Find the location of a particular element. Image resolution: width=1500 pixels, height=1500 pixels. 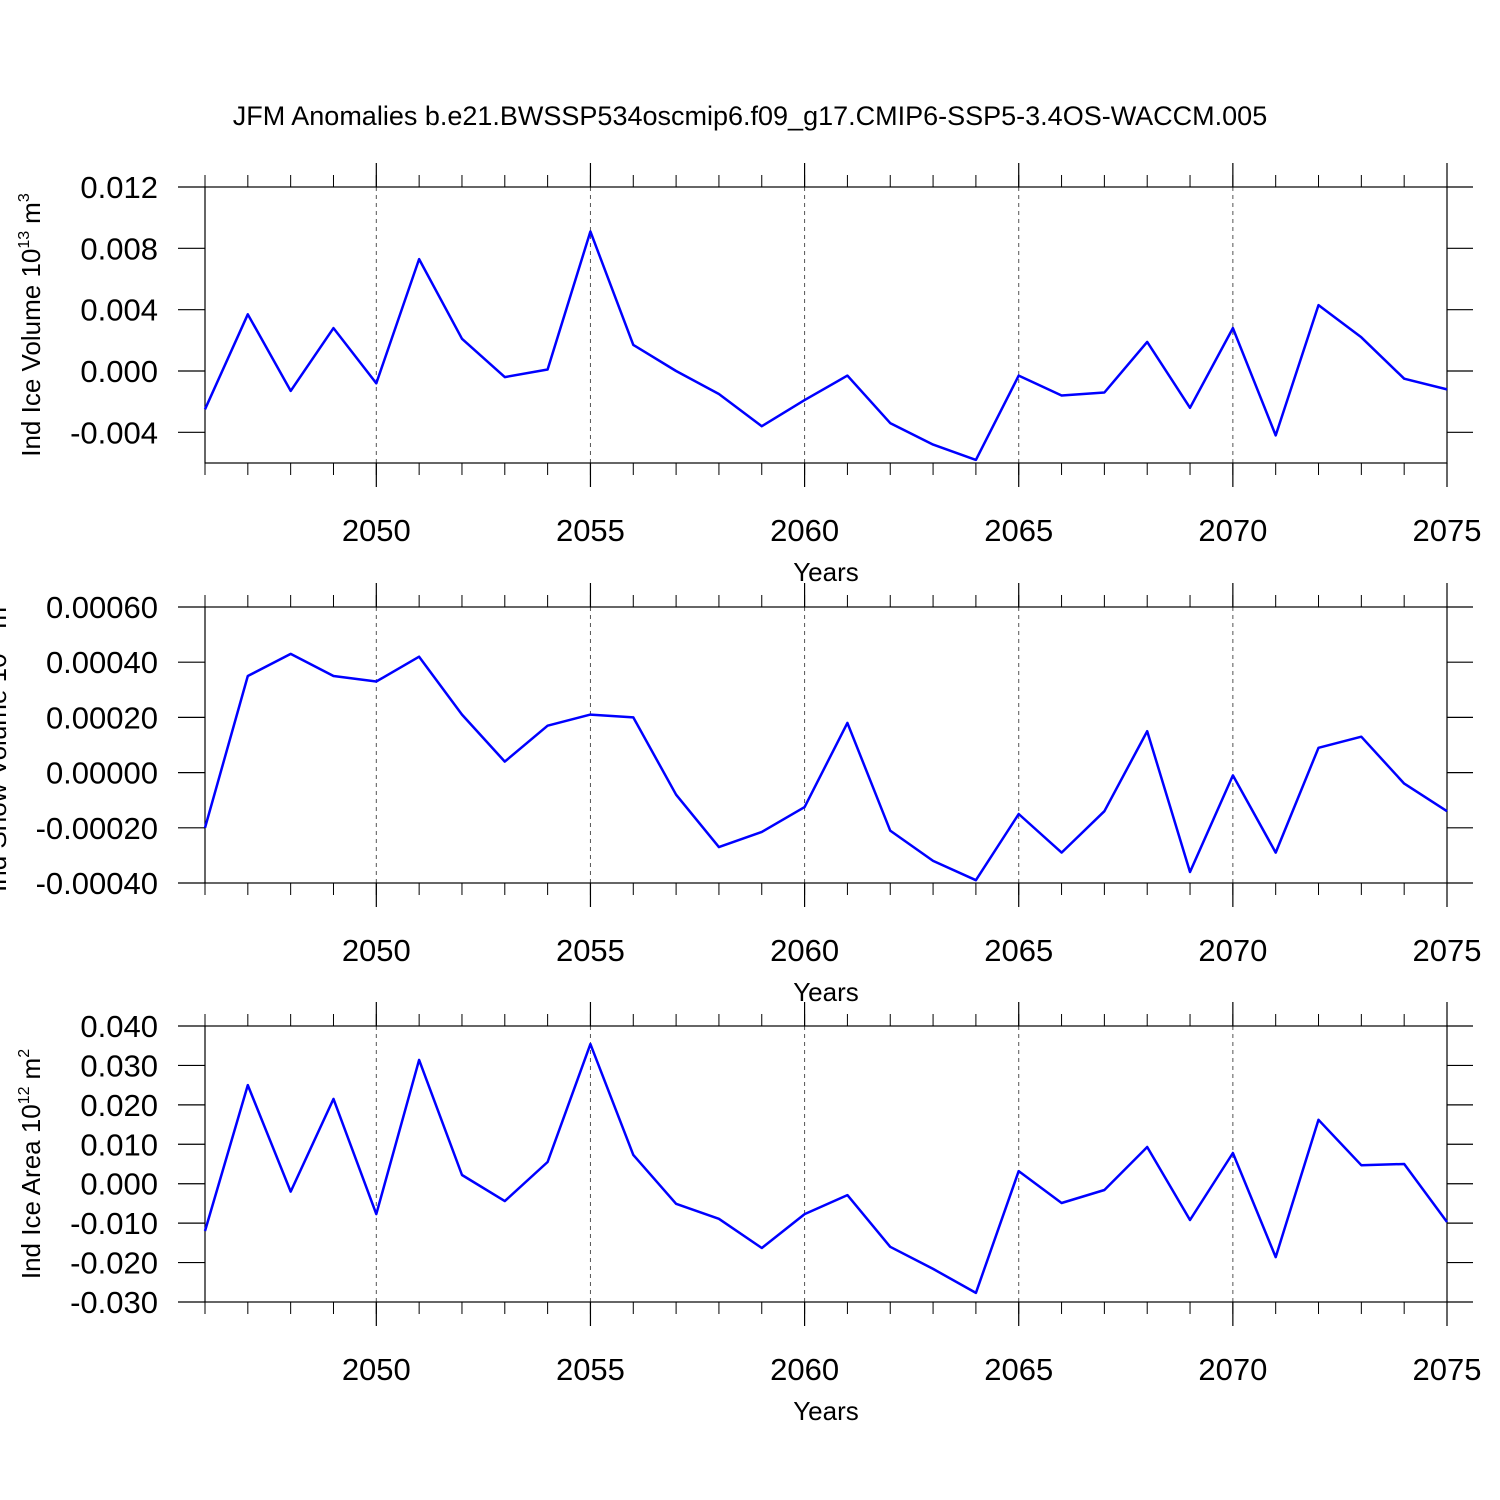

y-tick-label: -0.030 is located at coordinates (114, 1302).